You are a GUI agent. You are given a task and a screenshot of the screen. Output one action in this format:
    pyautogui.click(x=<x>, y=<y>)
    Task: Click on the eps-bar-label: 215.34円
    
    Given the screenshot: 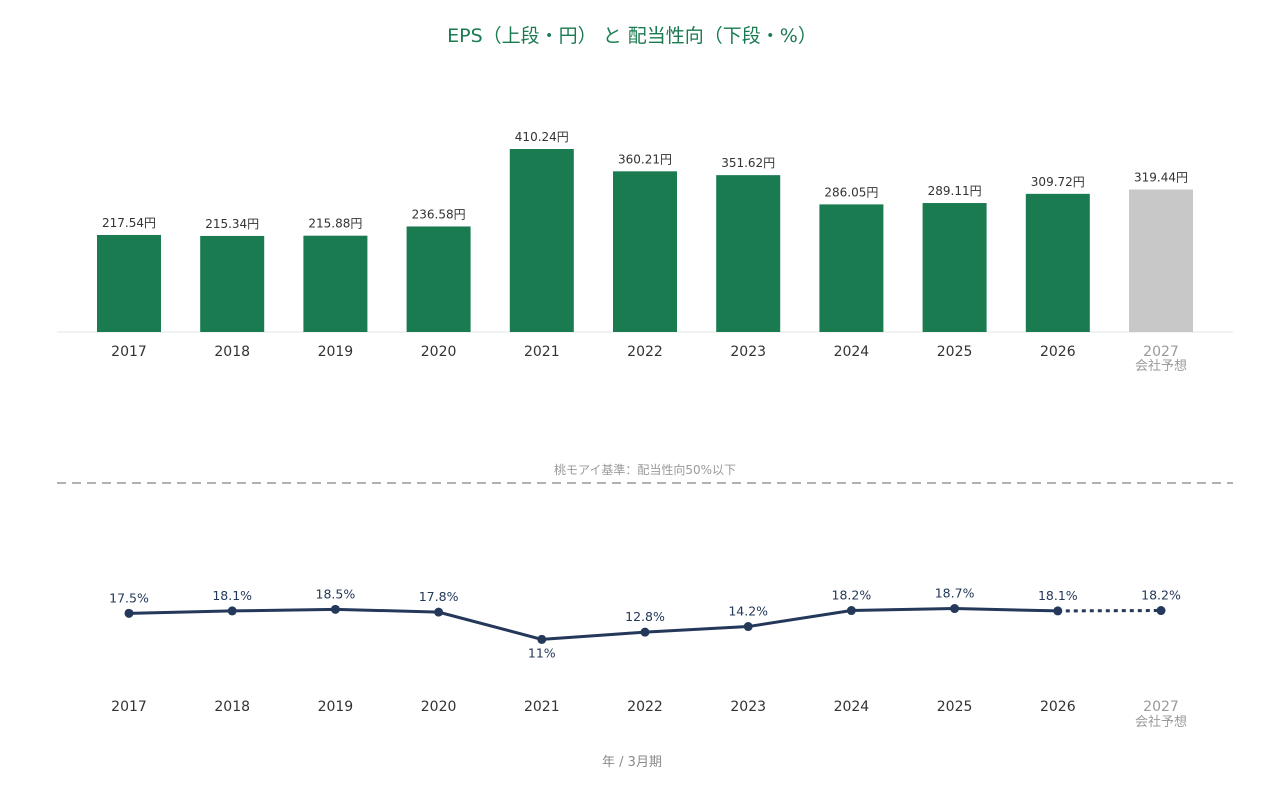 What is the action you would take?
    pyautogui.click(x=232, y=224)
    